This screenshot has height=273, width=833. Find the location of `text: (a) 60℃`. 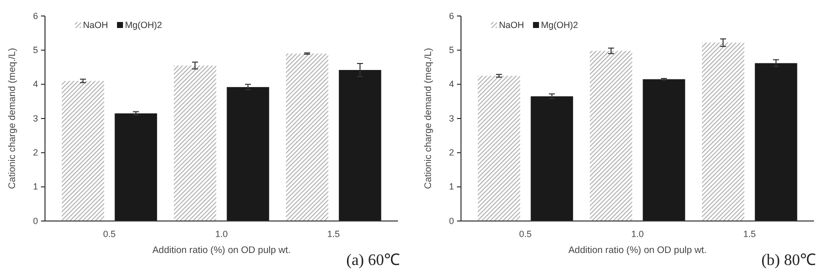

text: (a) 60℃ is located at coordinates (373, 260).